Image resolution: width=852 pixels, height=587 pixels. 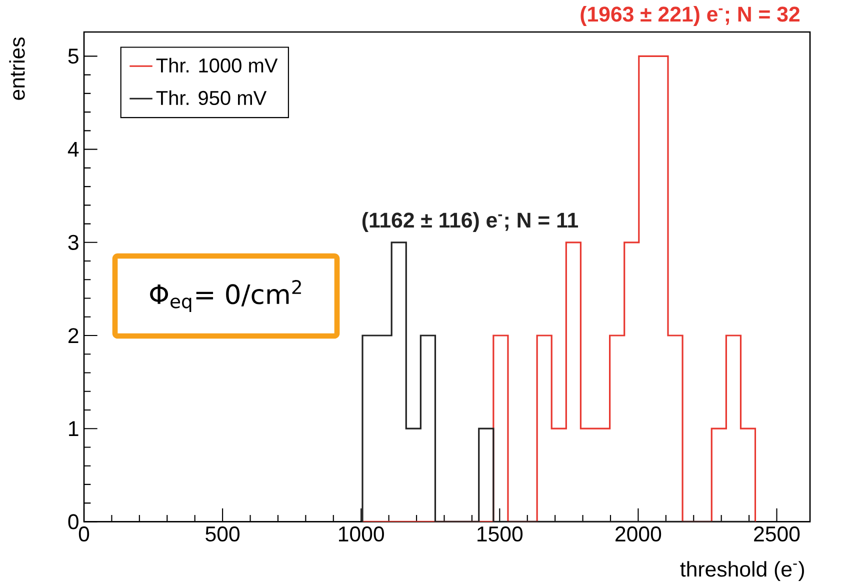 What do you see at coordinates (84, 534) in the screenshot?
I see `x-tick-label: 0` at bounding box center [84, 534].